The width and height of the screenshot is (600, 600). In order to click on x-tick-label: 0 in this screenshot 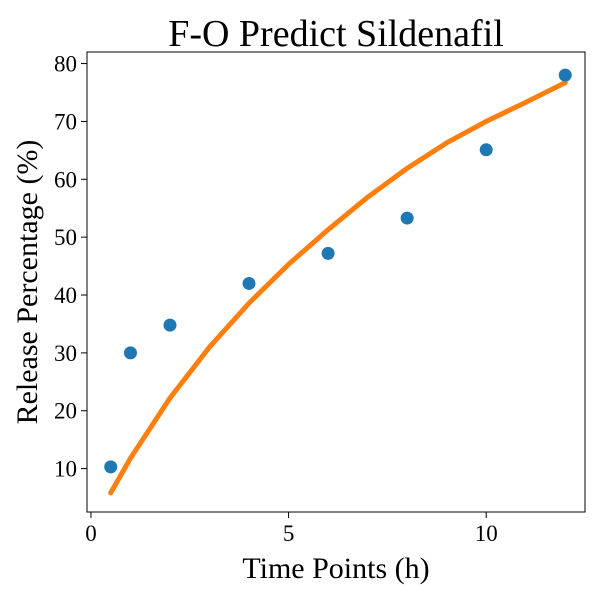, I will do `click(91, 533)`.